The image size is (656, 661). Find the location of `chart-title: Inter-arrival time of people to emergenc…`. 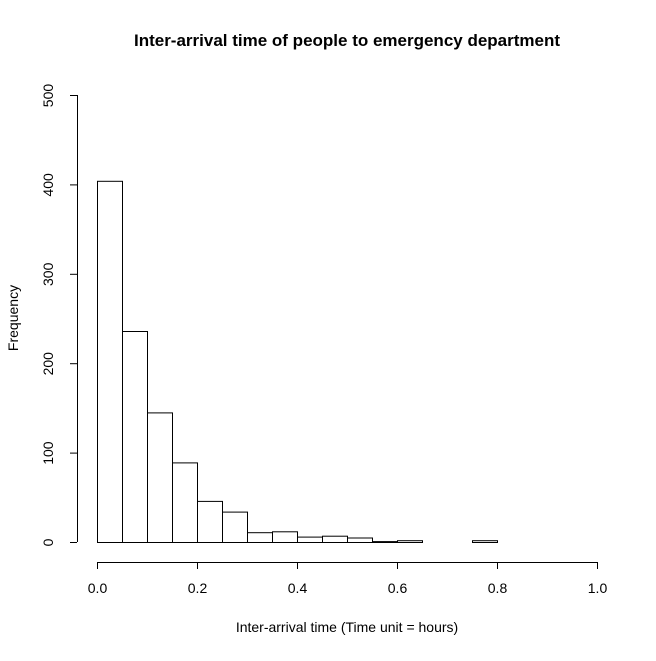

chart-title: Inter-arrival time of people to emergenc… is located at coordinates (347, 40).